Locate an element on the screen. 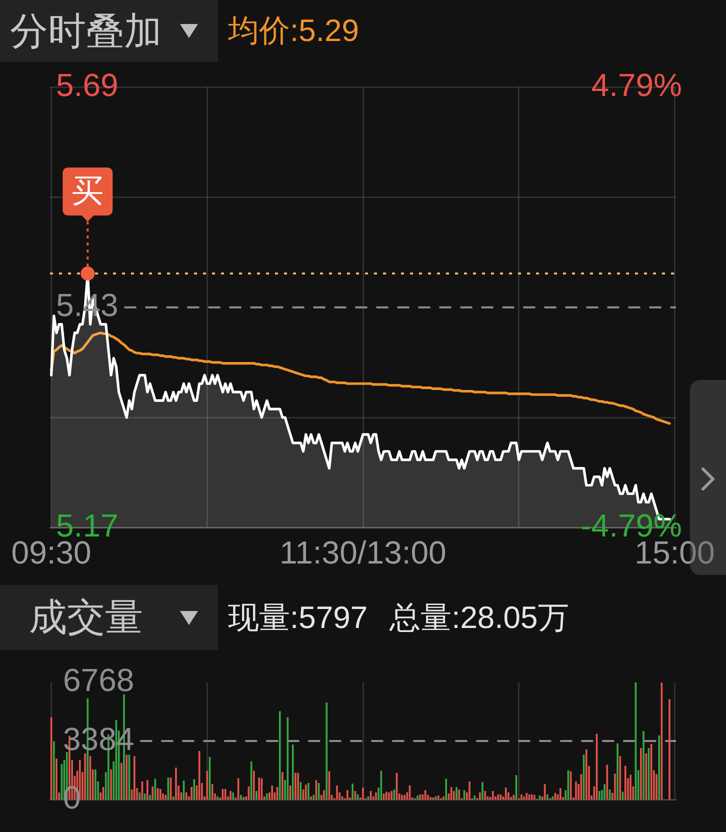 This screenshot has height=832, width=726. text: 总量:28.05万 is located at coordinates (479, 617).